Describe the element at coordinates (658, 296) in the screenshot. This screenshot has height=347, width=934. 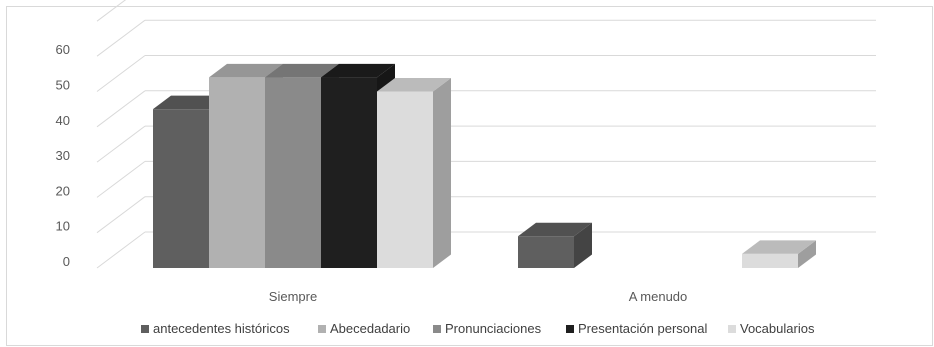
I see `x-category-label: A menudo` at that location.